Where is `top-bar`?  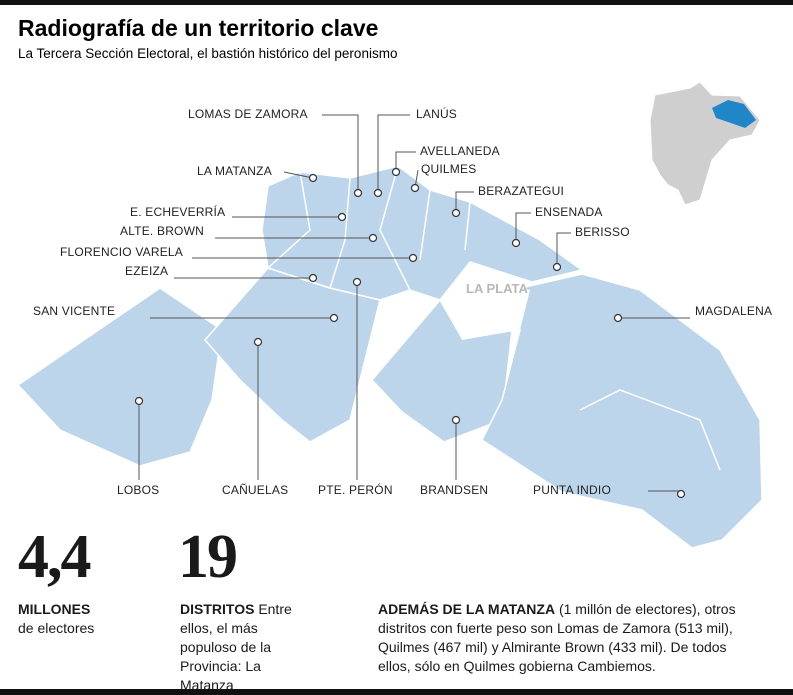
top-bar is located at coordinates (396, 2).